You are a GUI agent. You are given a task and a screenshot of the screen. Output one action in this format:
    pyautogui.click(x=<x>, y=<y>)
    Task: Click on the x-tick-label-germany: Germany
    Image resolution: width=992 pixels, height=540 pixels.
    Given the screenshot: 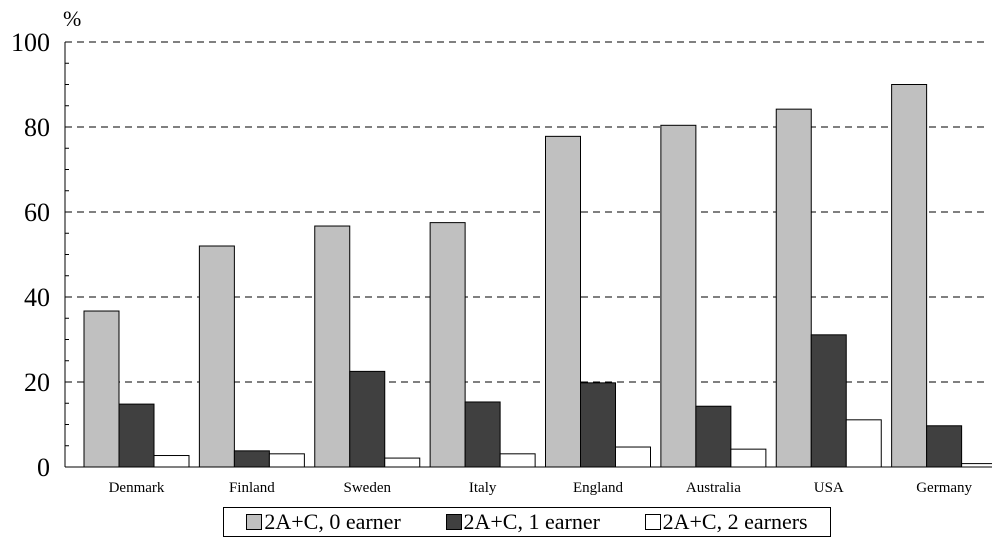 What is the action you would take?
    pyautogui.click(x=944, y=488)
    